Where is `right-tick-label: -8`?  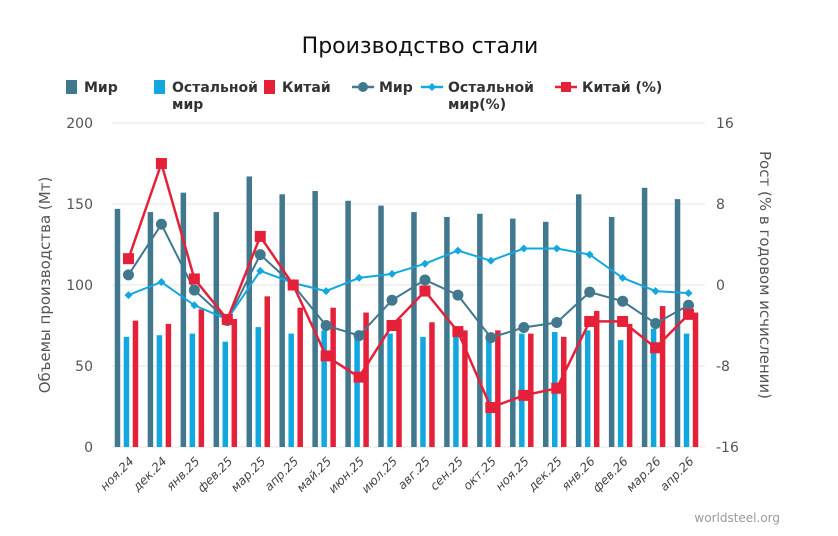 right-tick-label: -8 is located at coordinates (723, 367).